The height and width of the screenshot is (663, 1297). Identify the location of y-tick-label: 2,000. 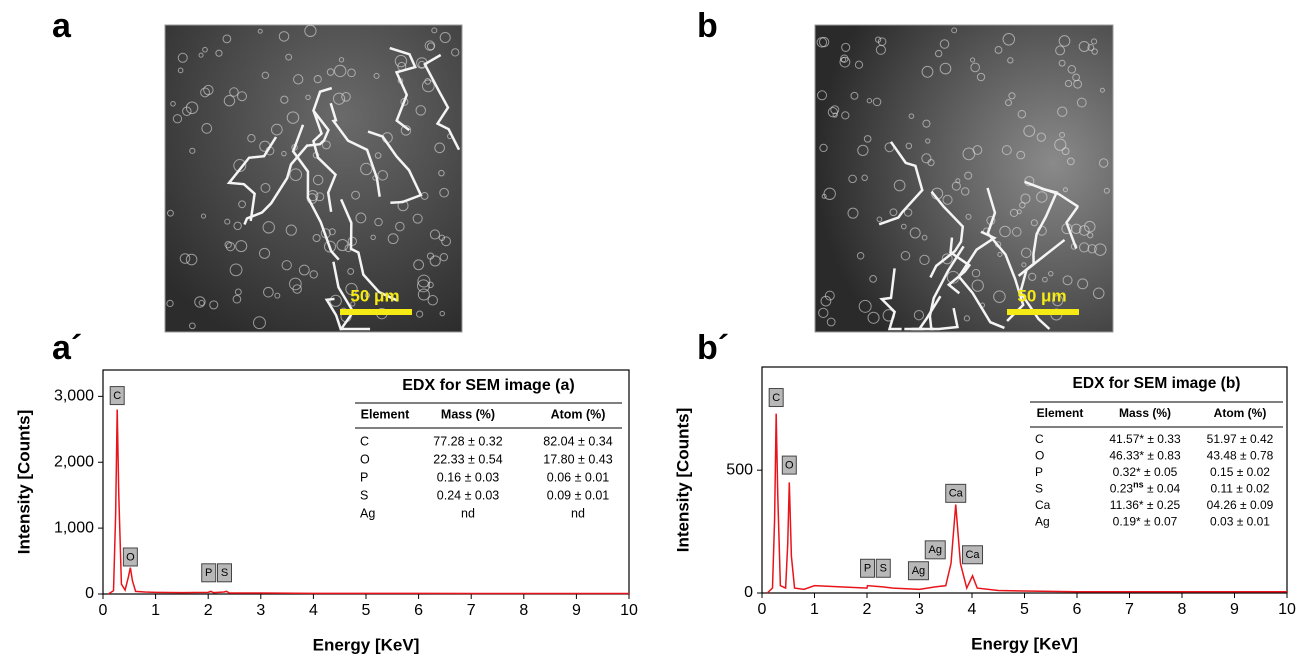
(74, 461).